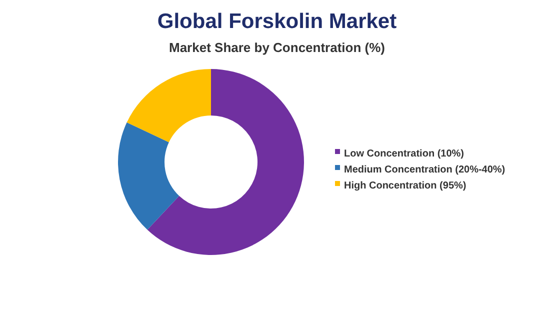 Image resolution: width=550 pixels, height=309 pixels. What do you see at coordinates (405, 186) in the screenshot?
I see `legend-label: High Concentration (95%)` at bounding box center [405, 186].